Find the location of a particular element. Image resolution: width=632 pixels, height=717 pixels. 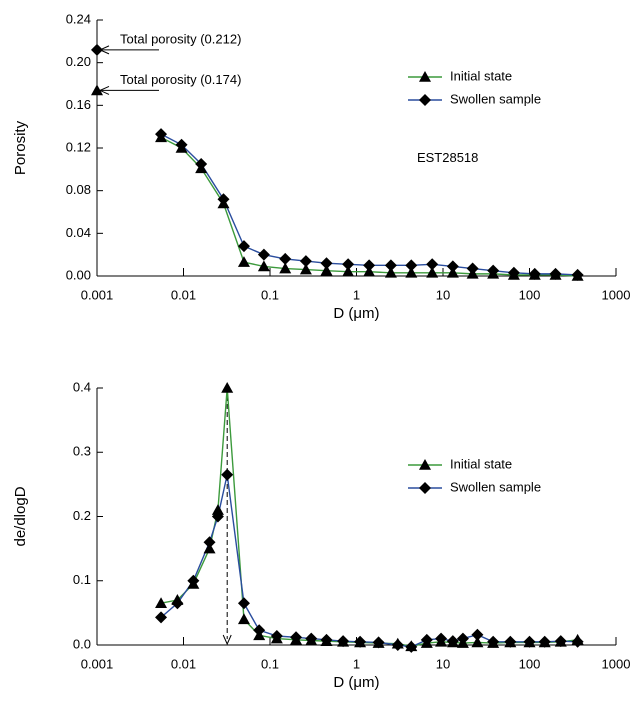

y-tick-label: 0.3 is located at coordinates (82, 451).